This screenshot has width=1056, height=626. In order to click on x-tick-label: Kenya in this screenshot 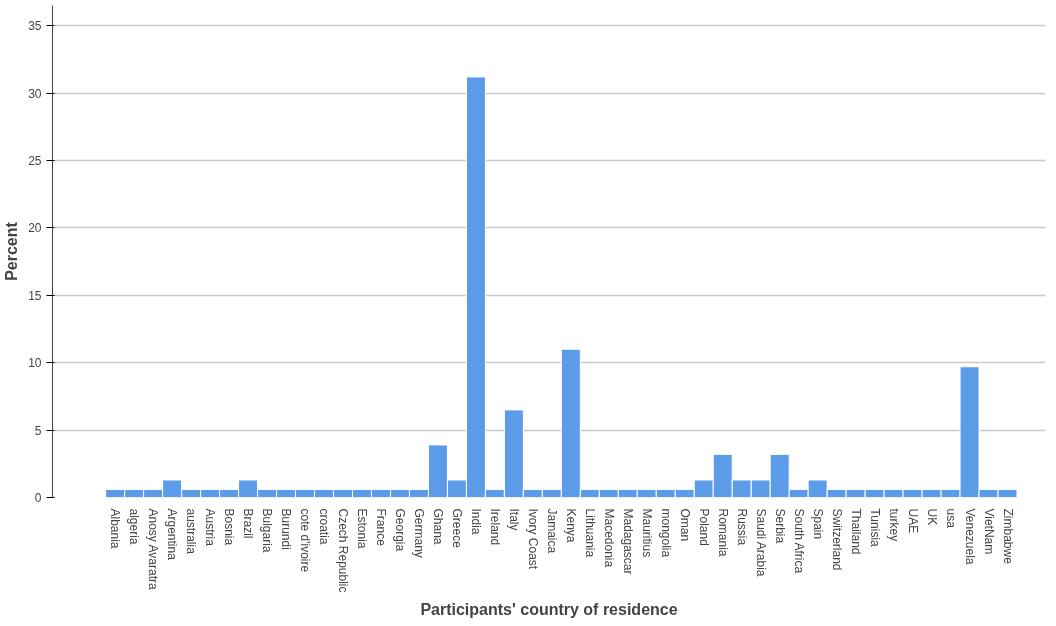, I will do `click(570, 525)`.